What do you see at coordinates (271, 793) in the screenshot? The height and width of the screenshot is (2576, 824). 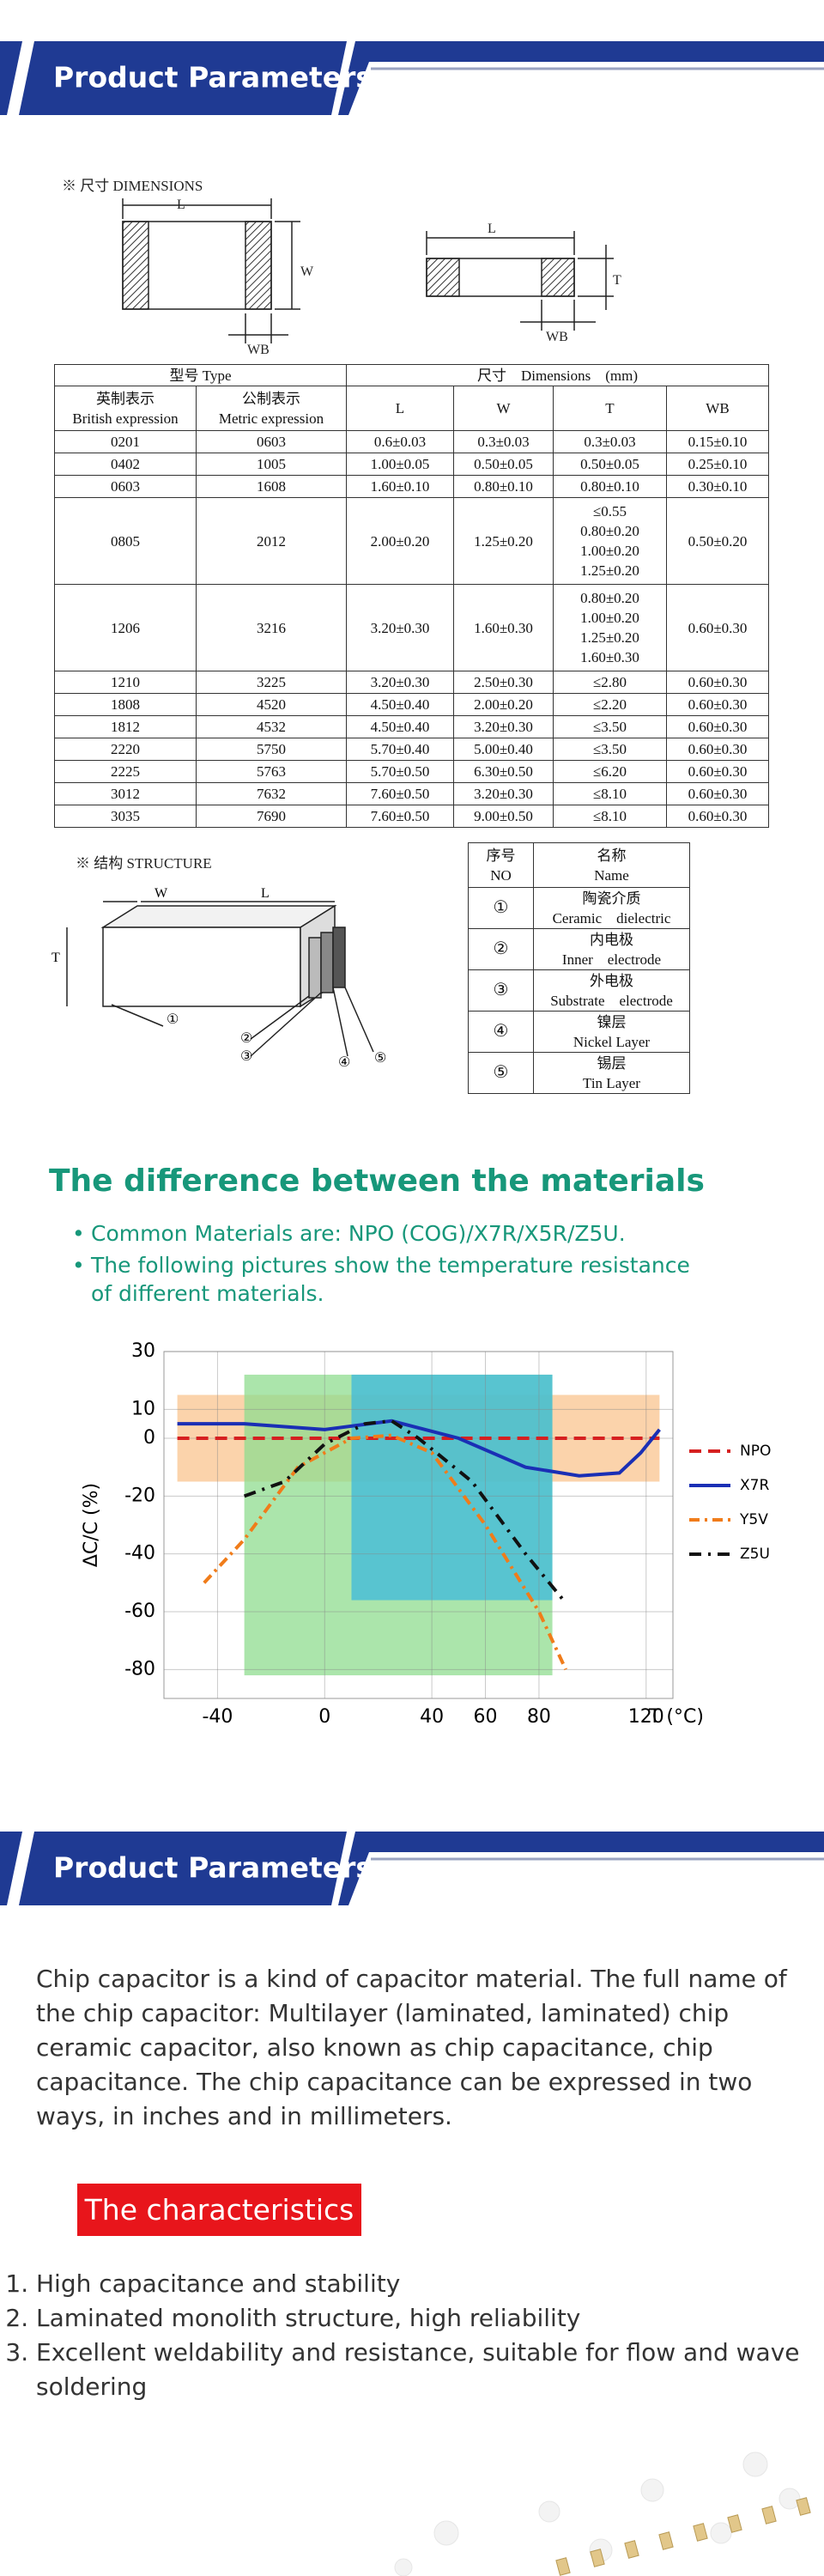 I see `table-cell: 7632` at bounding box center [271, 793].